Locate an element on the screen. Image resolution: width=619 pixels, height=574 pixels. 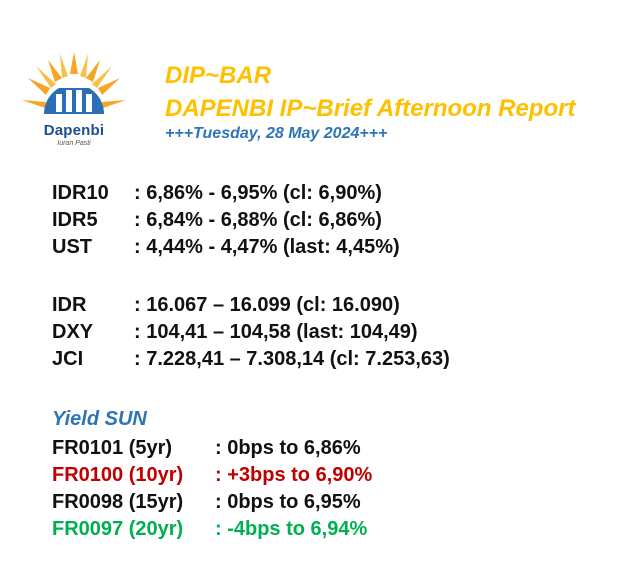
yield-sun-title: Yield SUN is located at coordinates (99, 419).